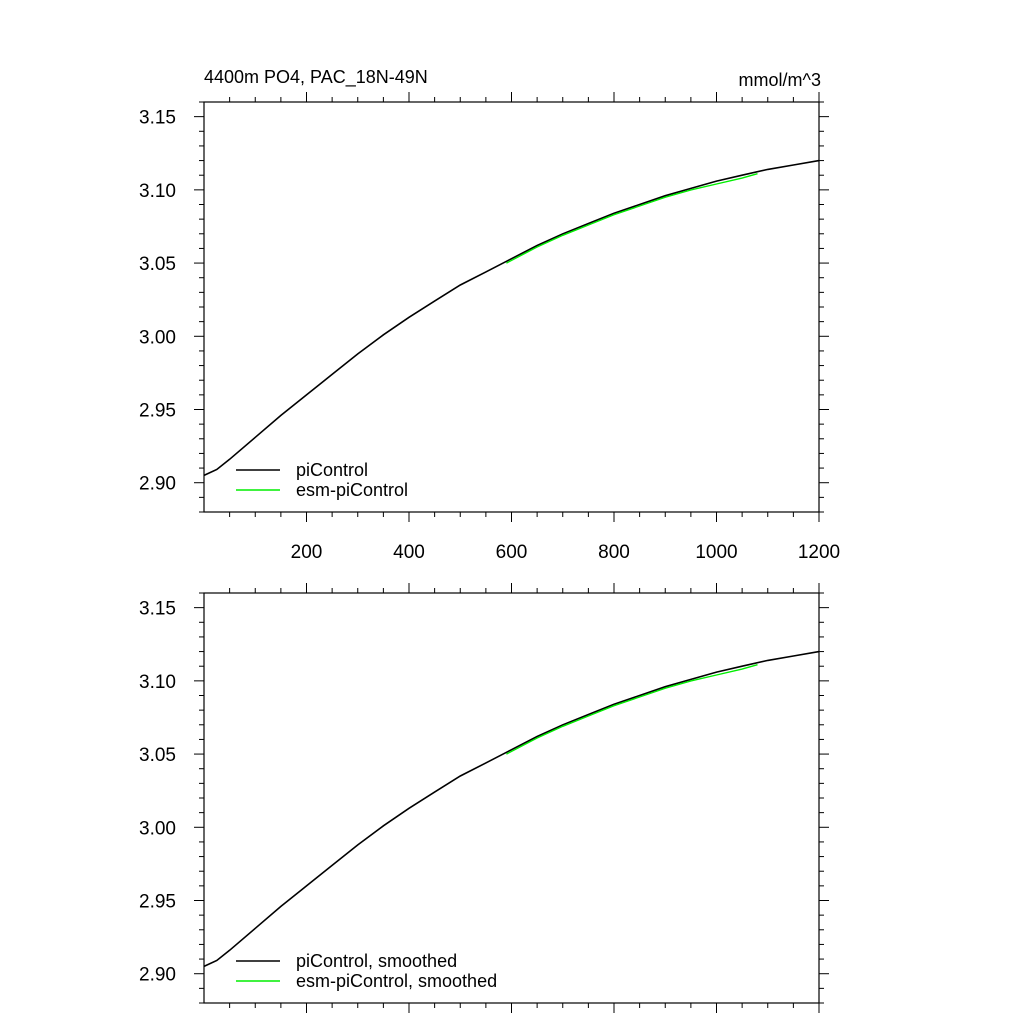 This screenshot has height=1024, width=1024. Describe the element at coordinates (332, 470) in the screenshot. I see `legend-label: piControl` at that location.